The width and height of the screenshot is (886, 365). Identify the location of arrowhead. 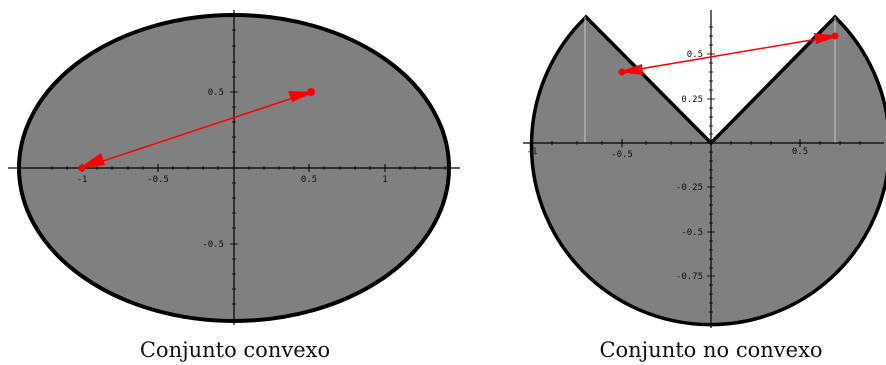
(91, 161).